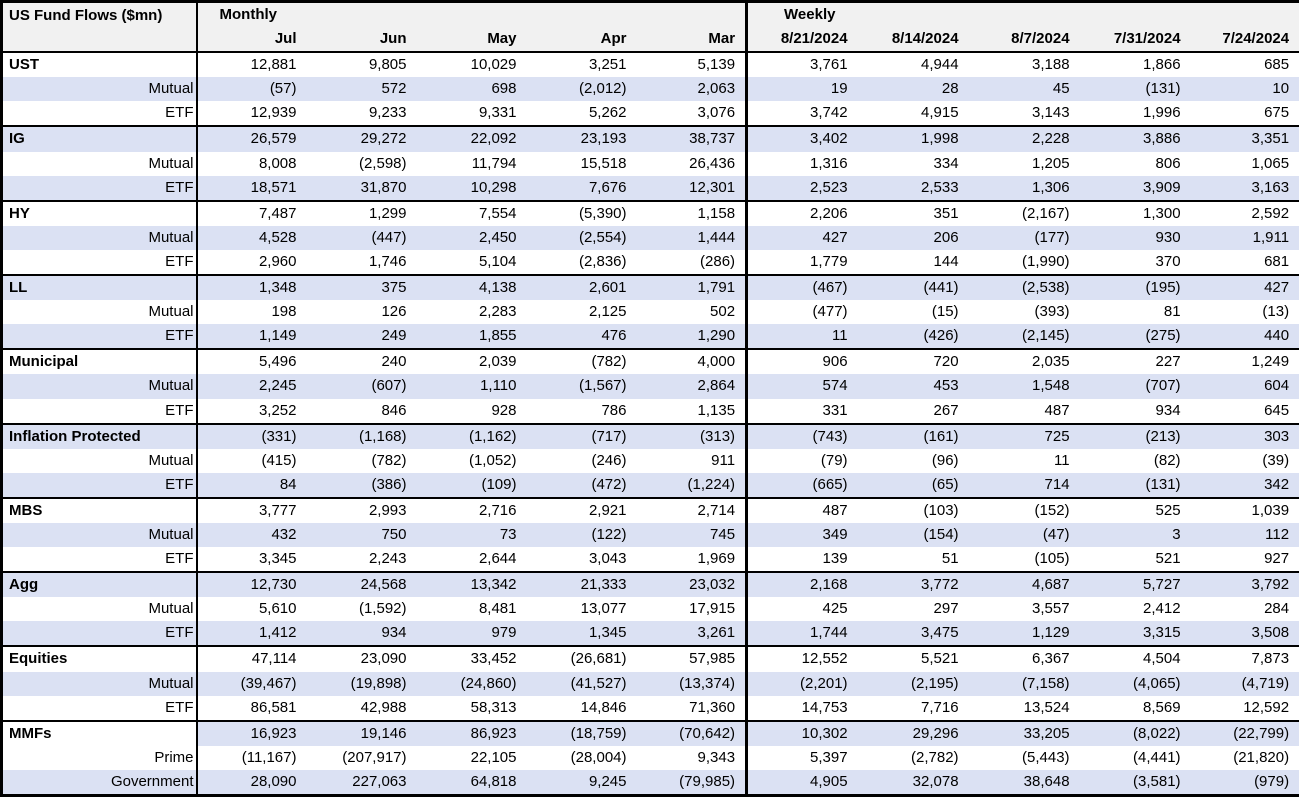 Image resolution: width=1299 pixels, height=797 pixels. Describe the element at coordinates (692, 411) in the screenshot. I see `value-cell: 1,135` at that location.